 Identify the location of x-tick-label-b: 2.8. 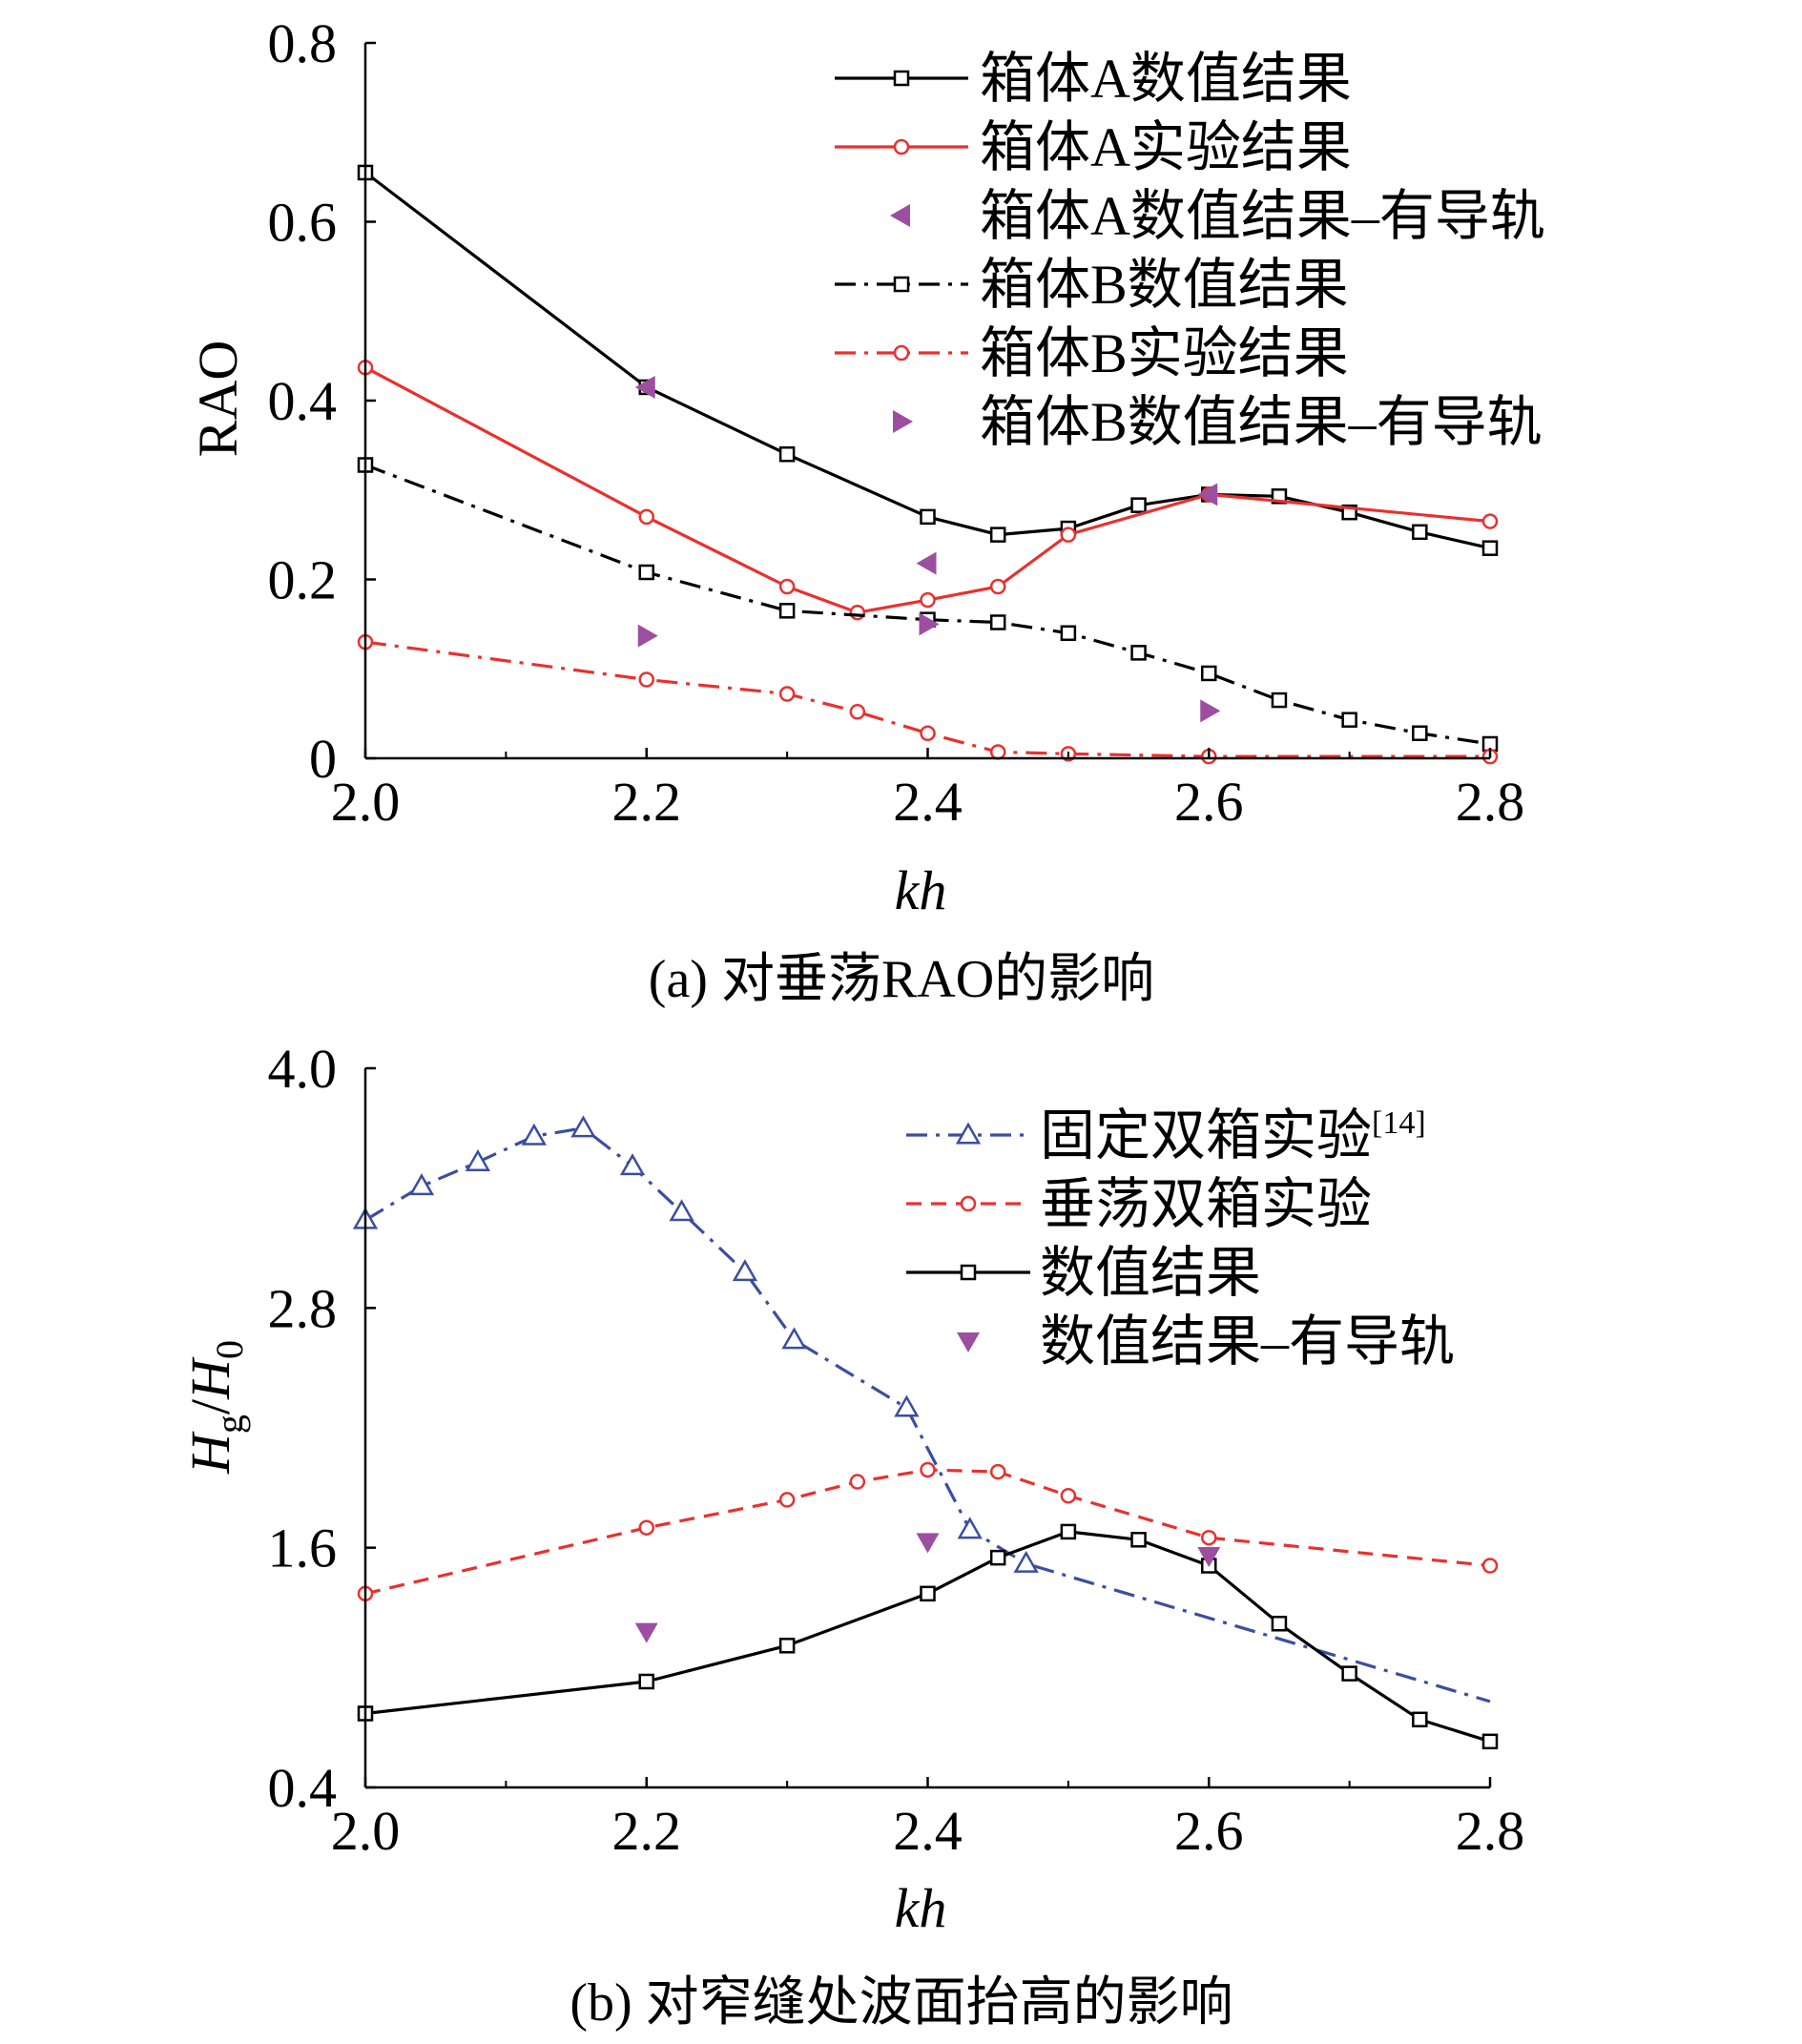
(1490, 1831).